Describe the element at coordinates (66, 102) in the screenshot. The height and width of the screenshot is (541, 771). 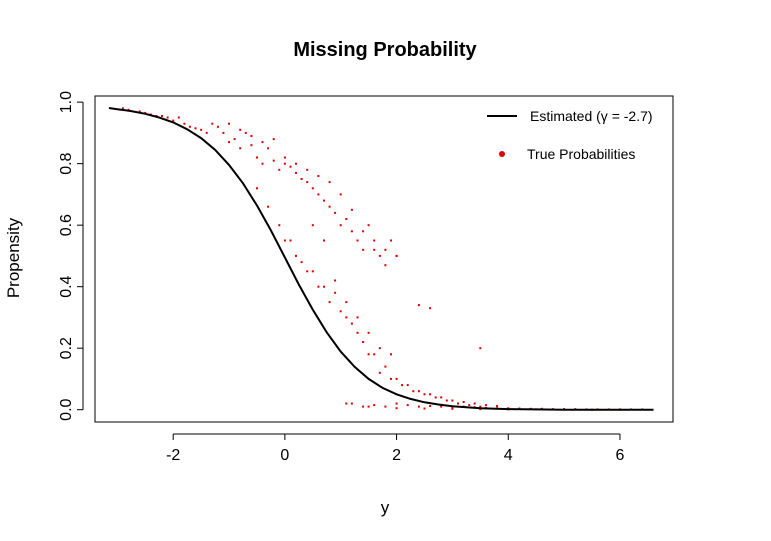
I see `y-tick-label: 1.0` at that location.